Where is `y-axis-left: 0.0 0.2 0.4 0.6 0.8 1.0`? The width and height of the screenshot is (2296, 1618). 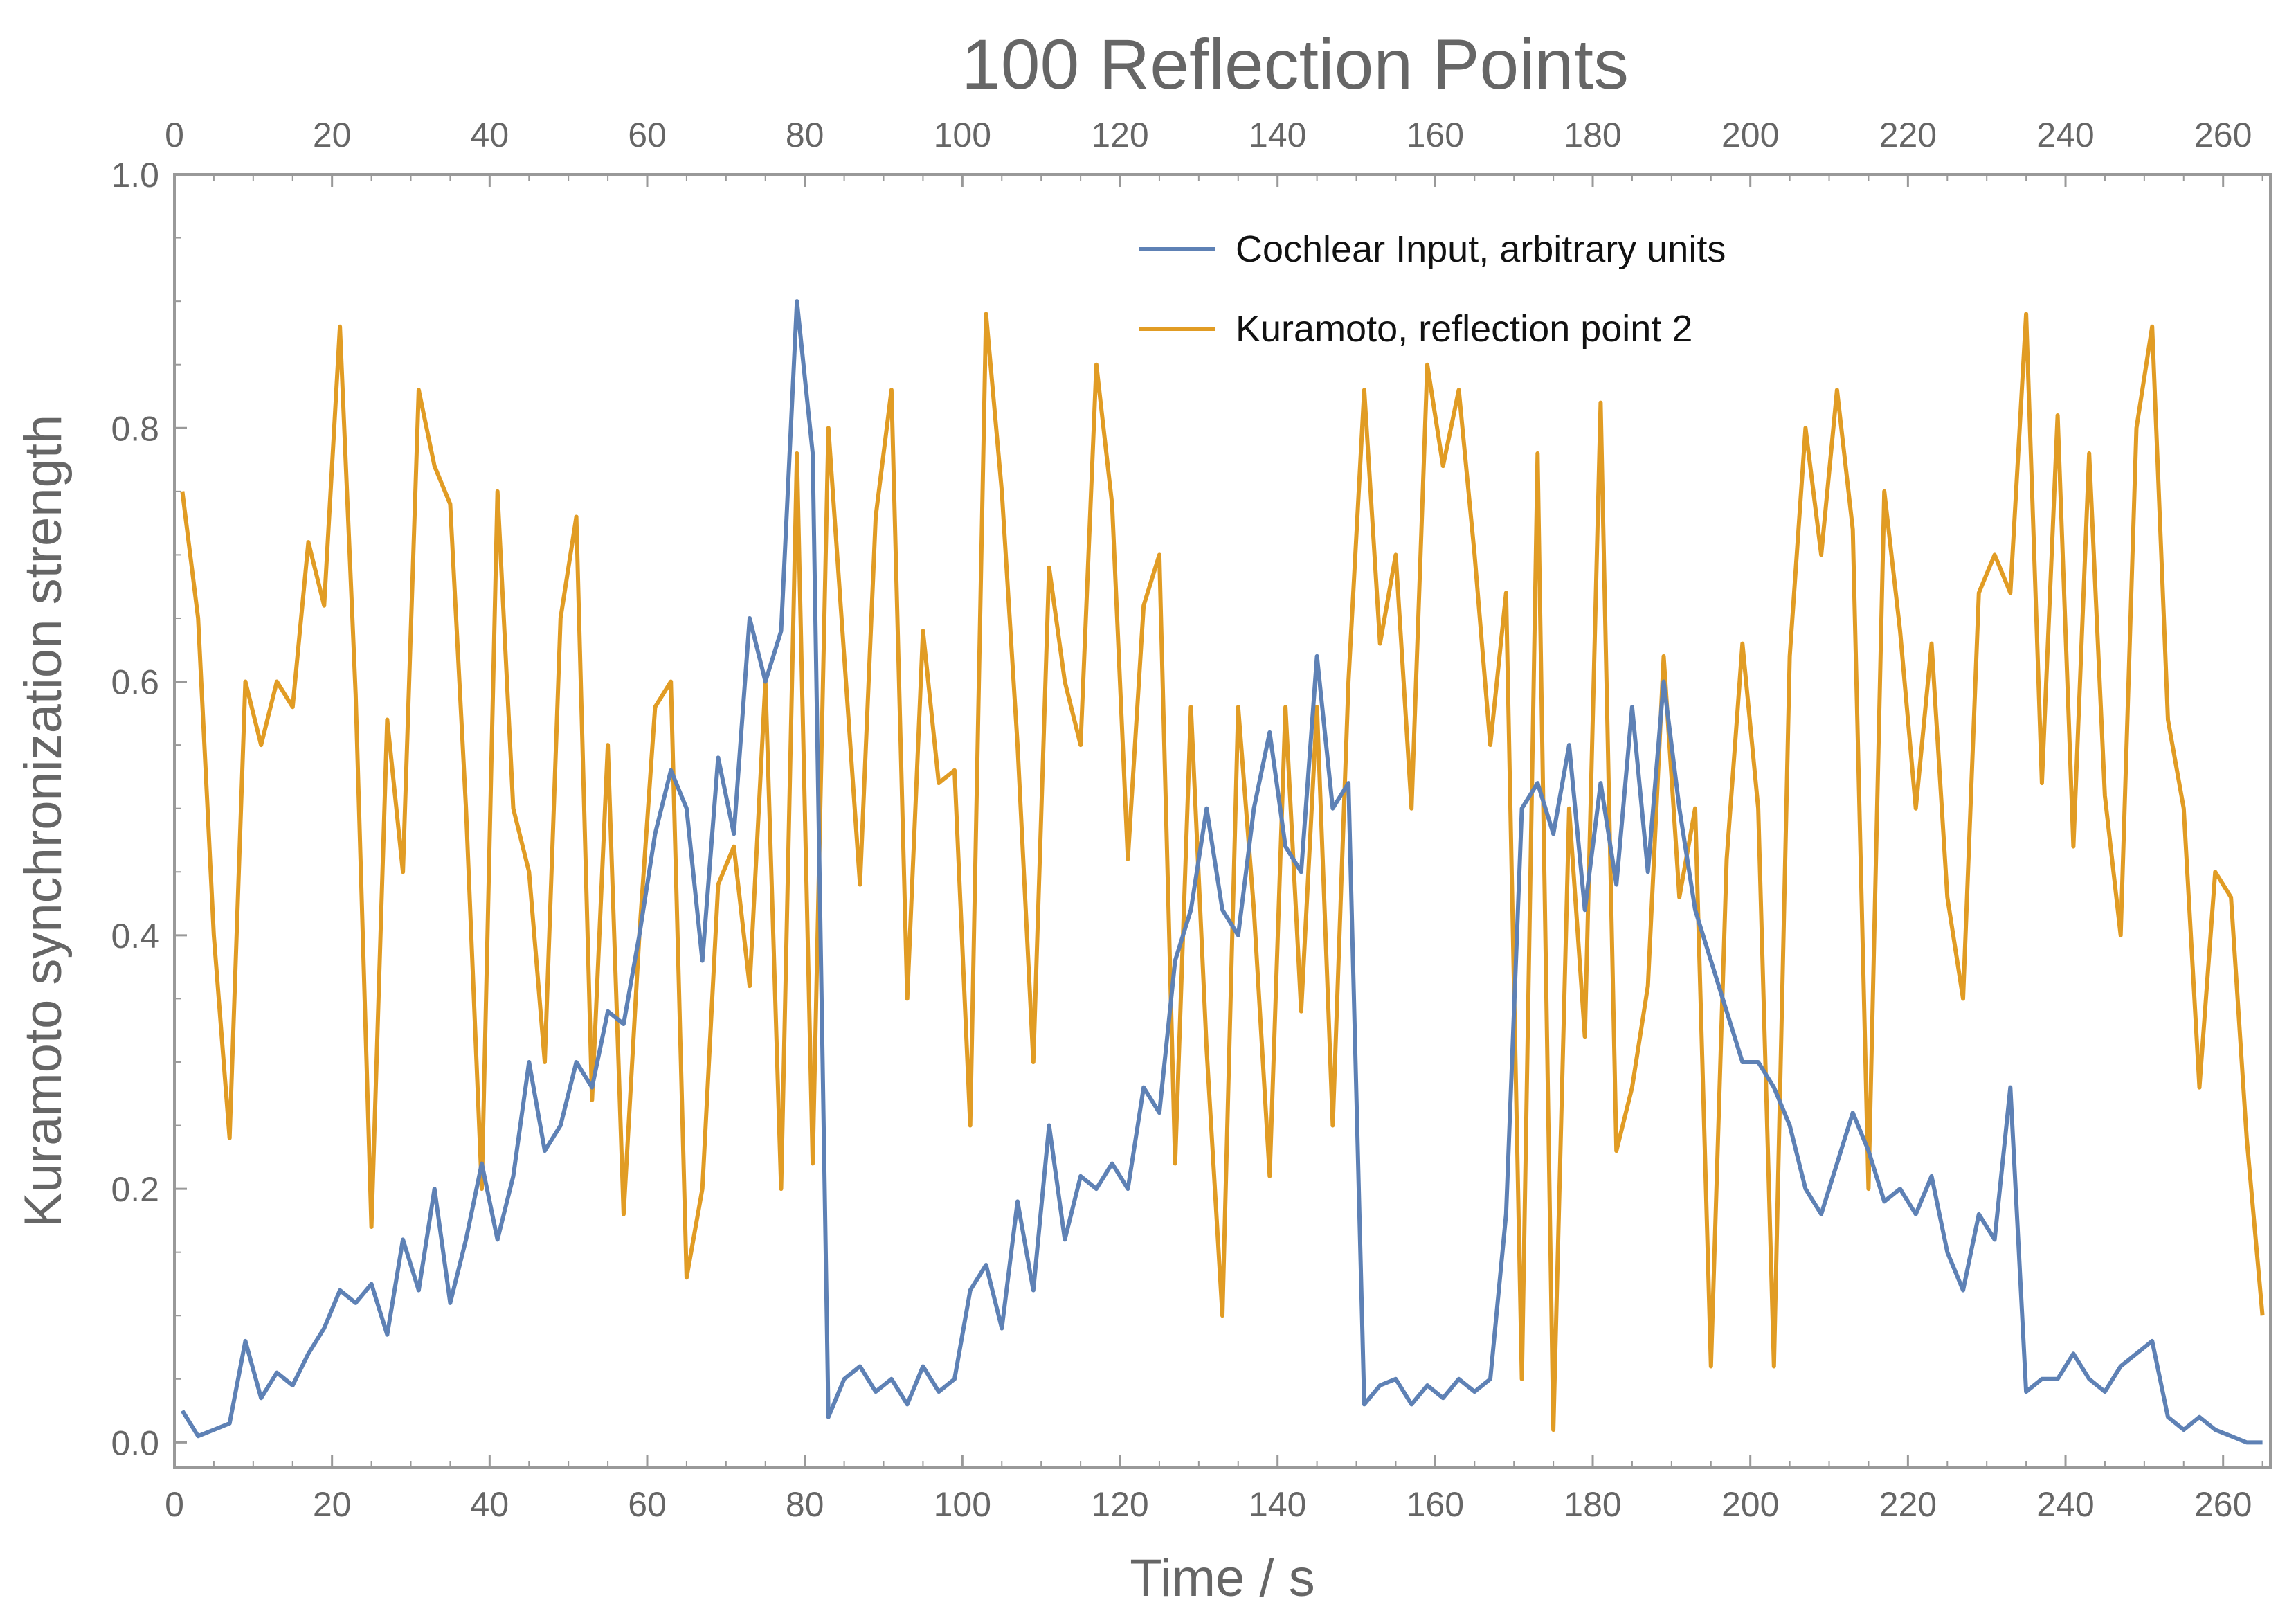 y-axis-left: 0.0 0.2 0.4 0.6 0.8 1.0 is located at coordinates (149, 809).